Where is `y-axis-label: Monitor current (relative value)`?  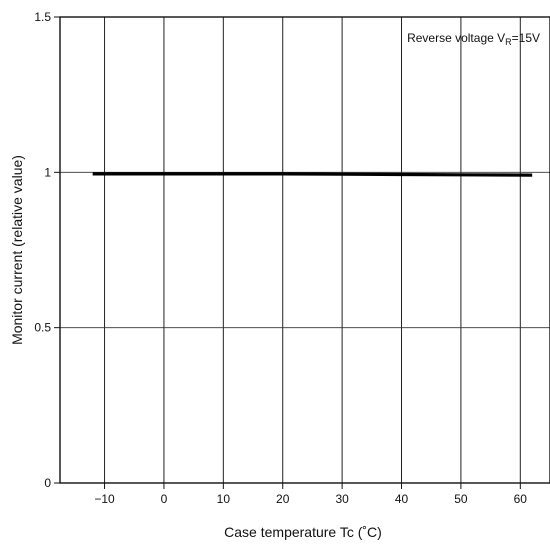
y-axis-label: Monitor current (relative value) is located at coordinates (17, 250).